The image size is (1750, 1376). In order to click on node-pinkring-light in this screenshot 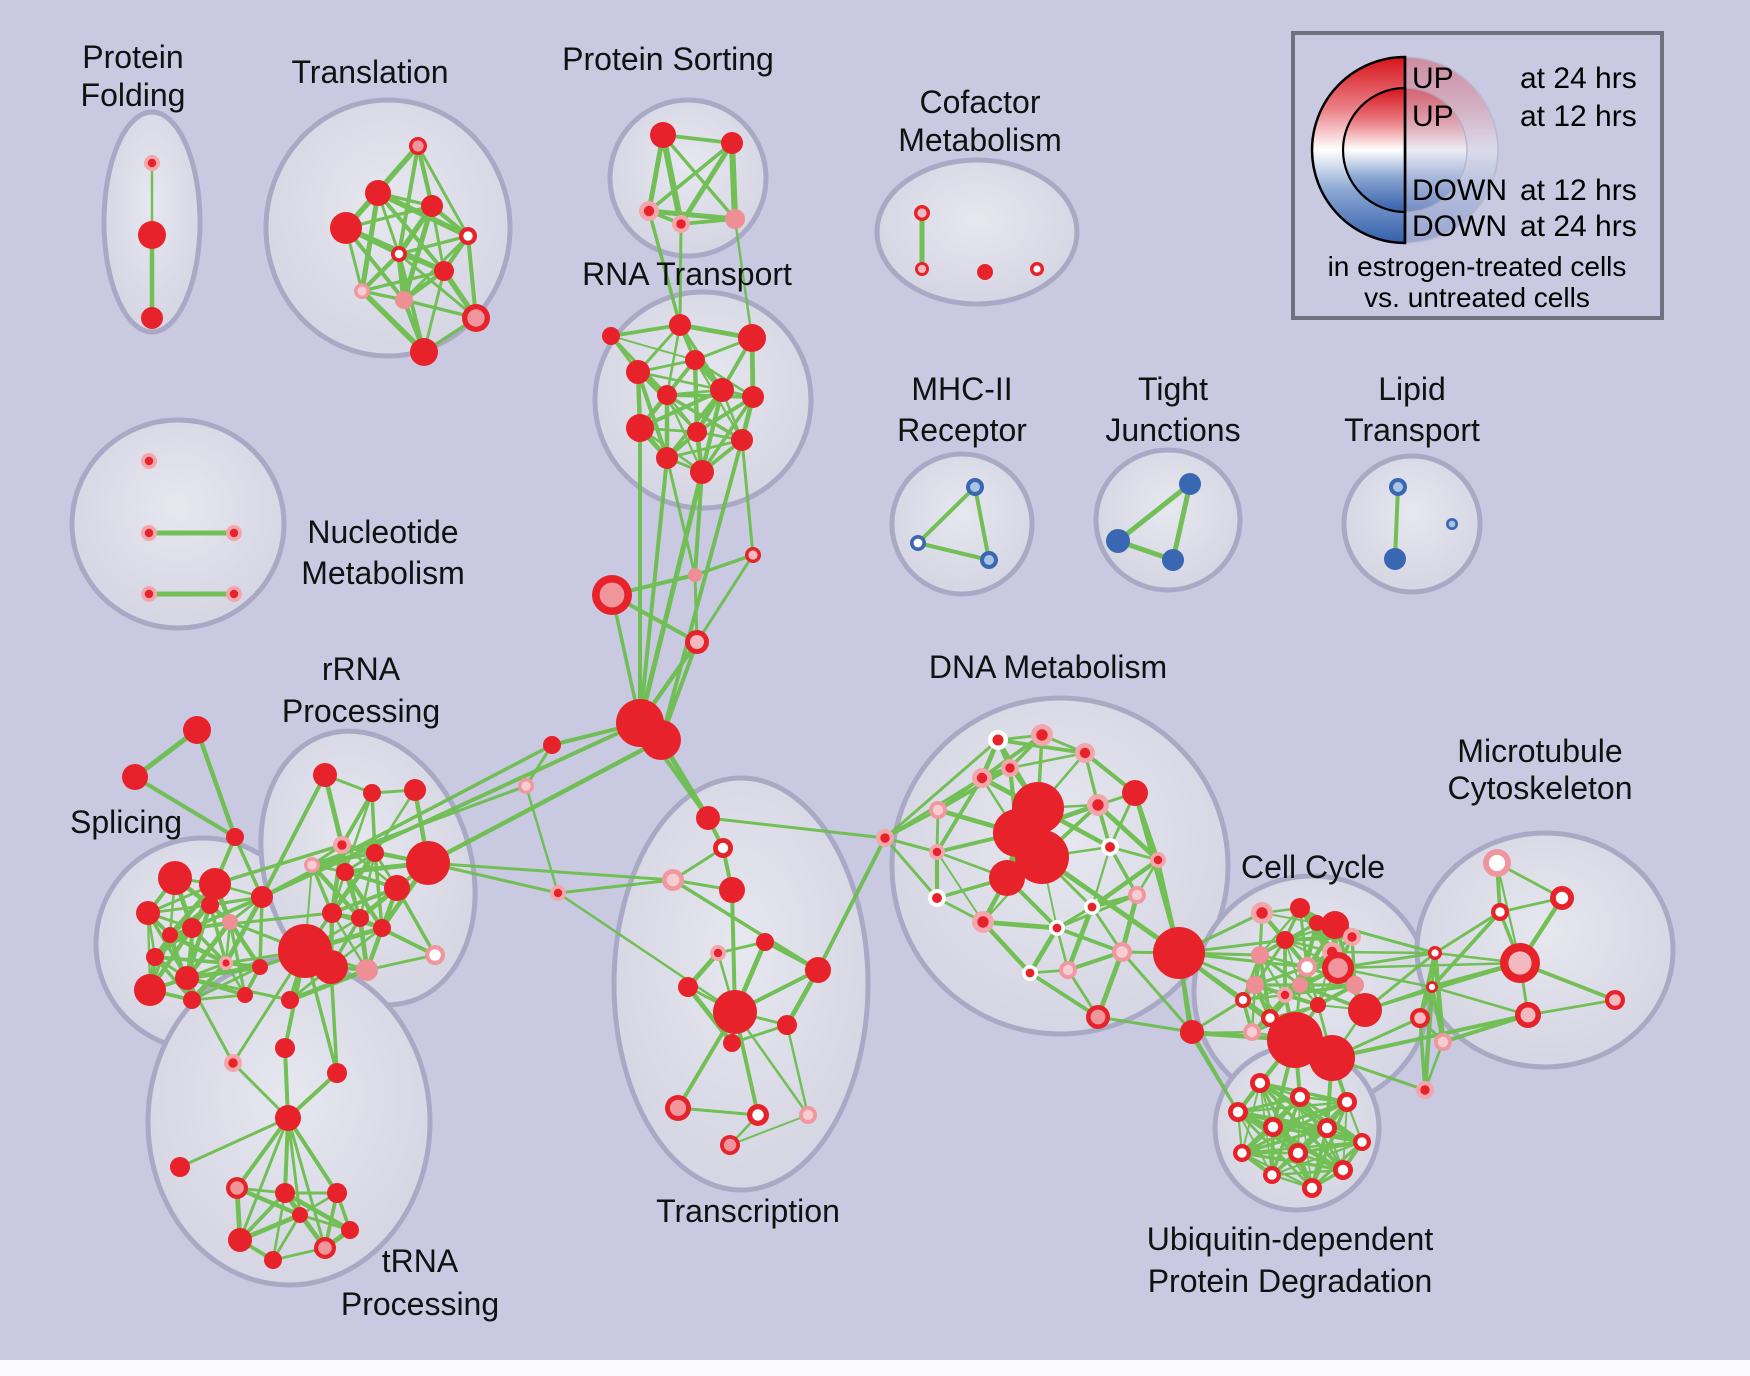, I will do `click(1443, 1042)`.